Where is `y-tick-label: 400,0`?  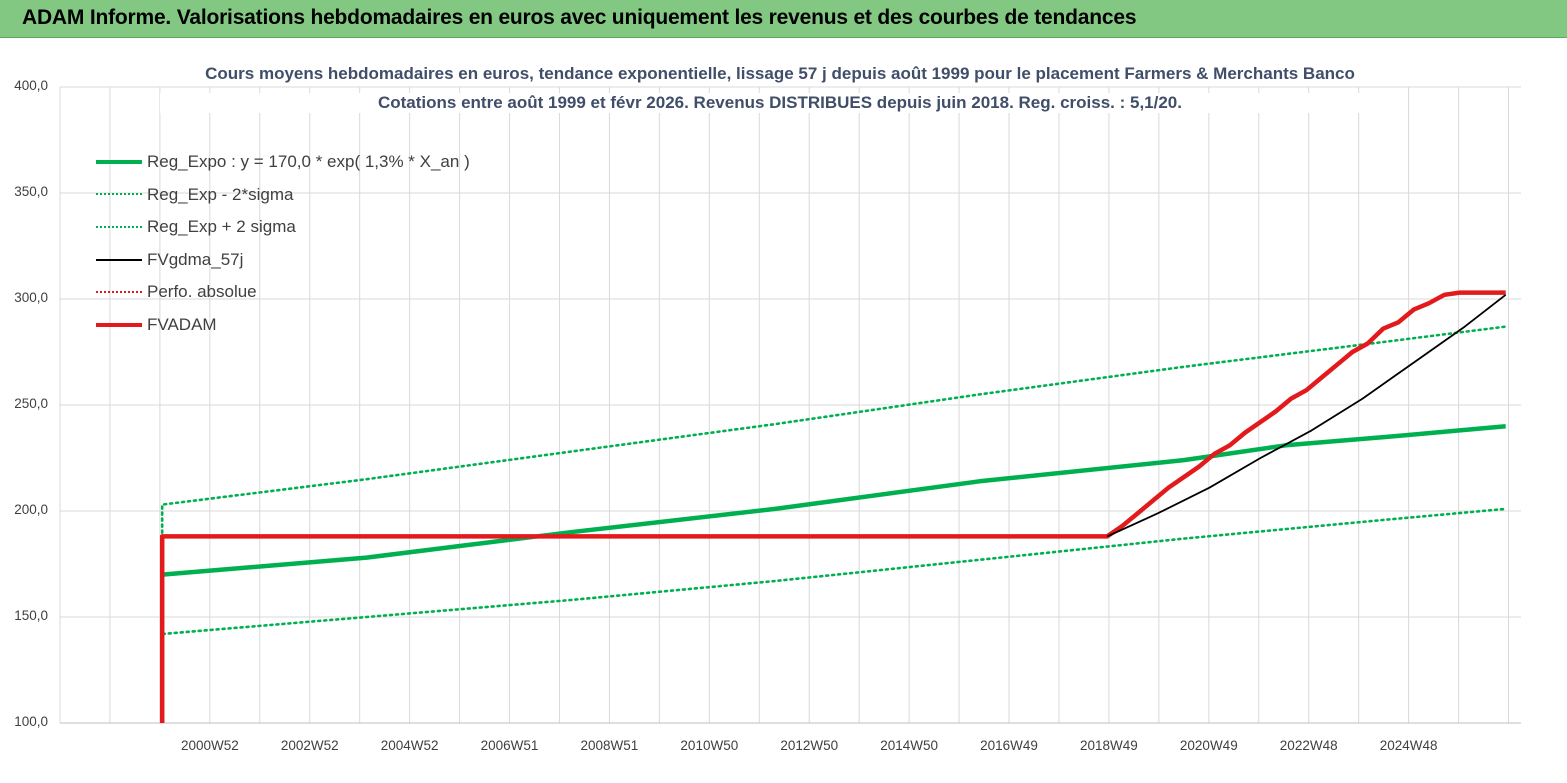
y-tick-label: 400,0 is located at coordinates (31, 85).